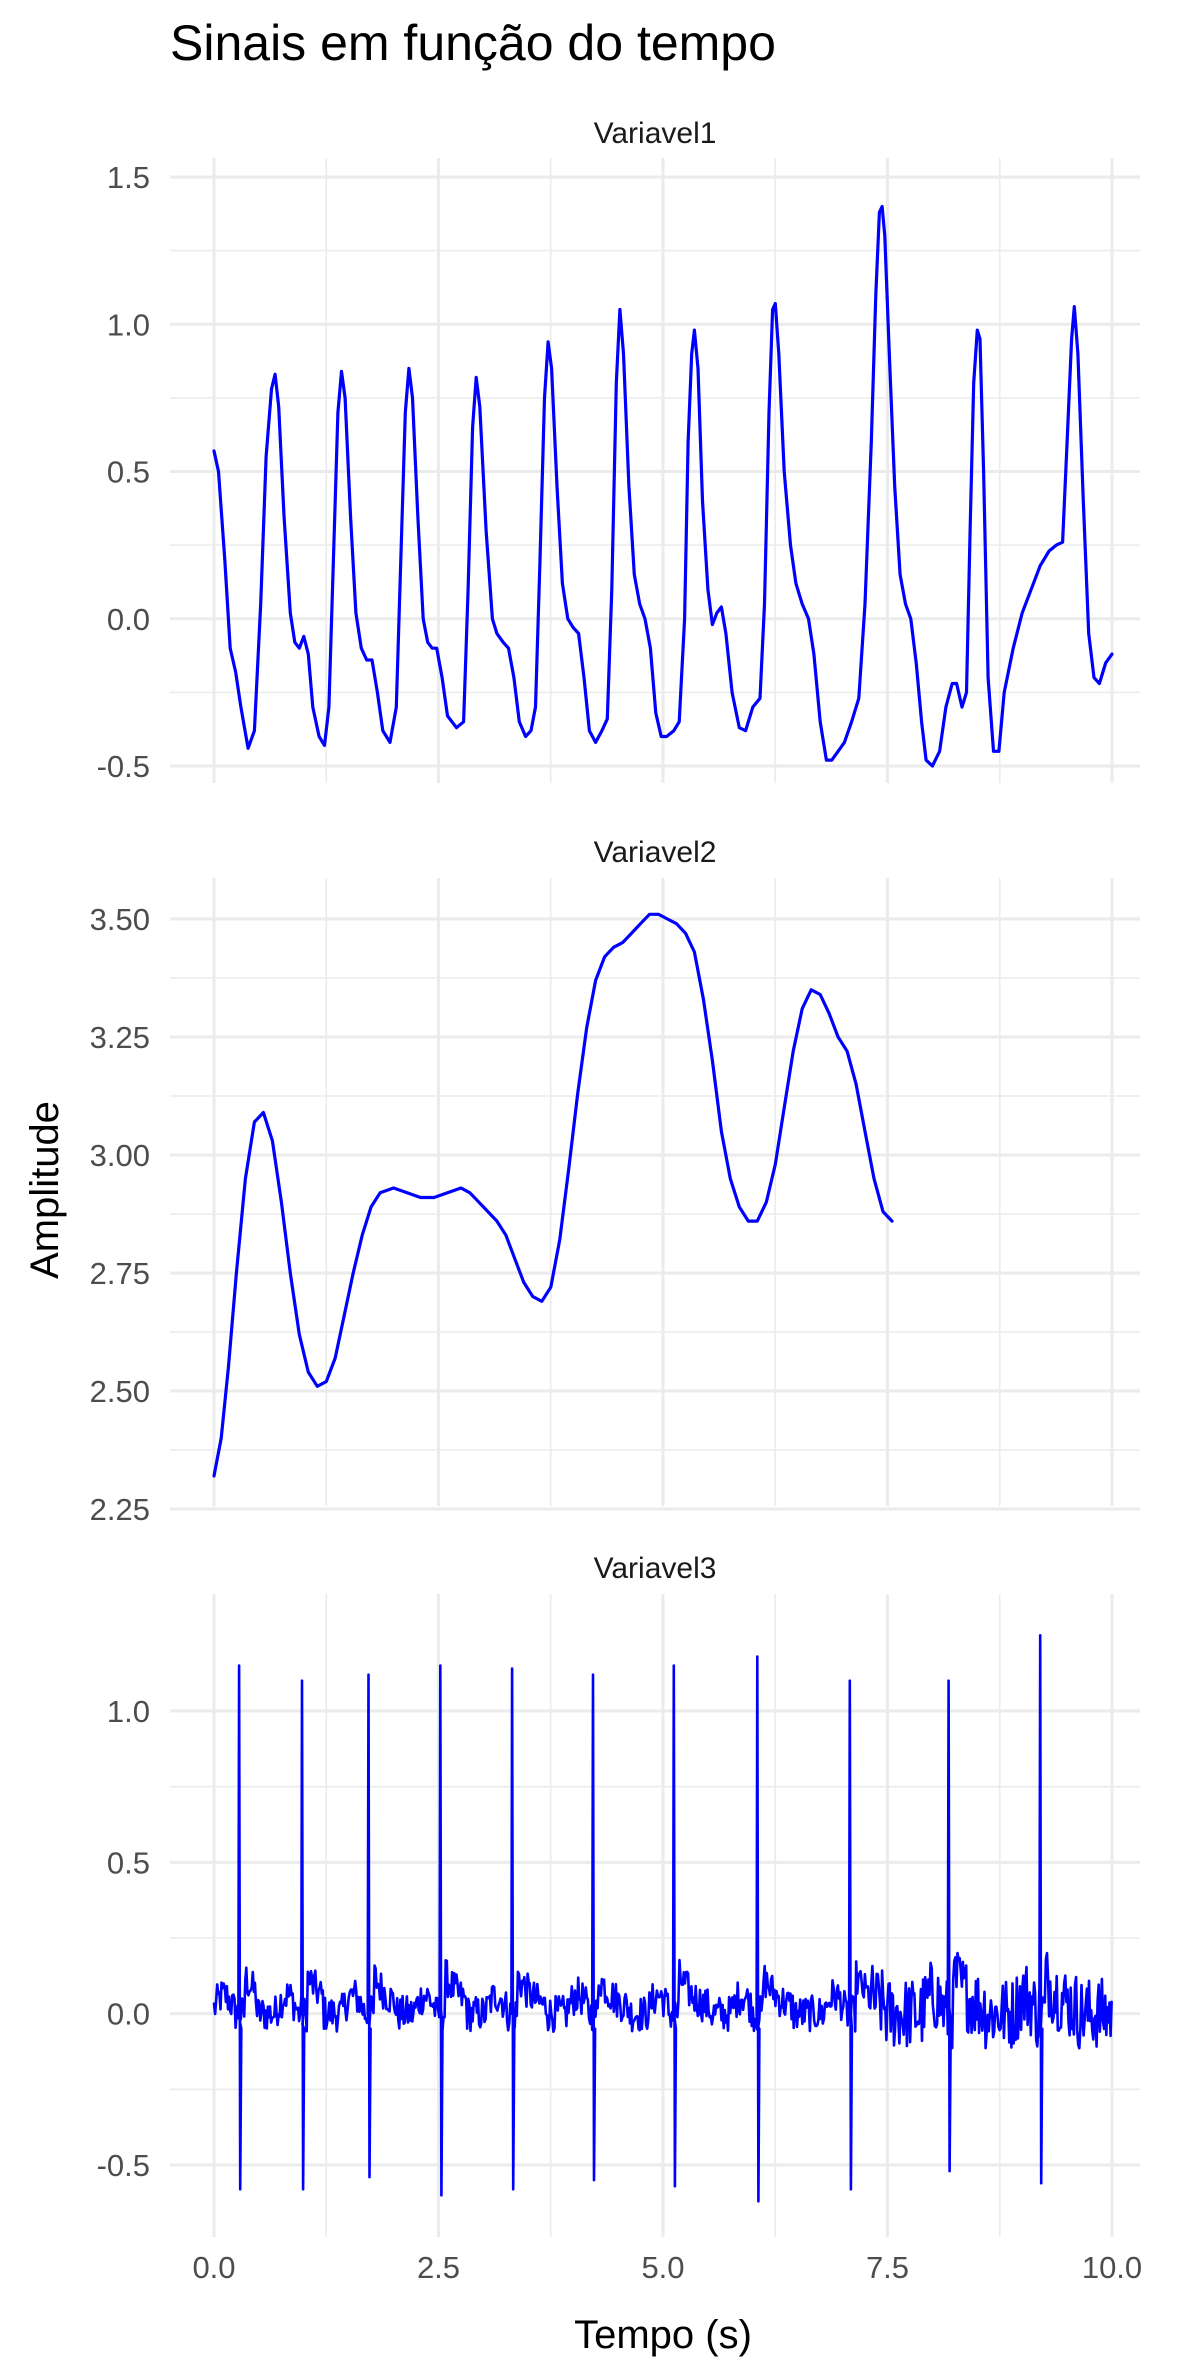  Describe the element at coordinates (662, 2267) in the screenshot. I see `x-tick-label: 5.0` at that location.